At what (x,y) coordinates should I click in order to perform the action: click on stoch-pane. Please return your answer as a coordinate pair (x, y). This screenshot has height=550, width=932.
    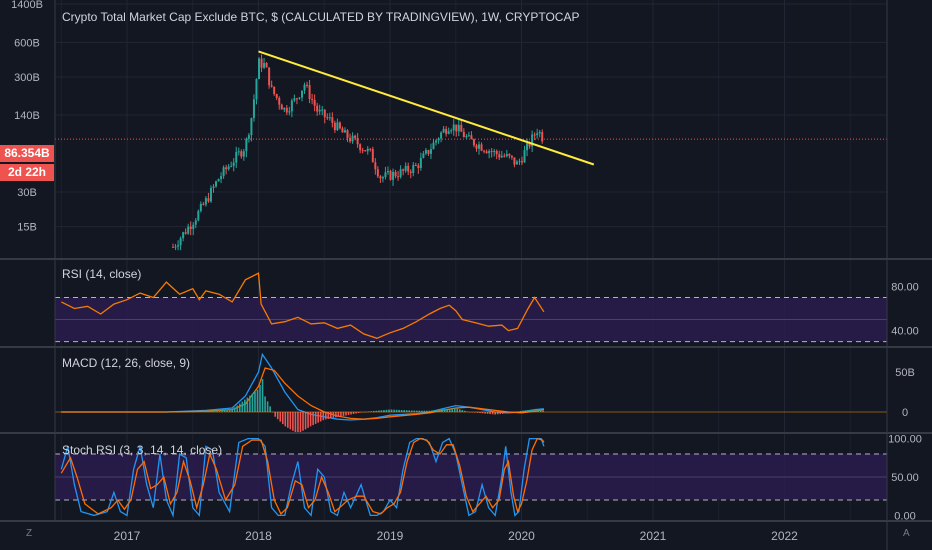
    Looking at the image, I should click on (471, 477).